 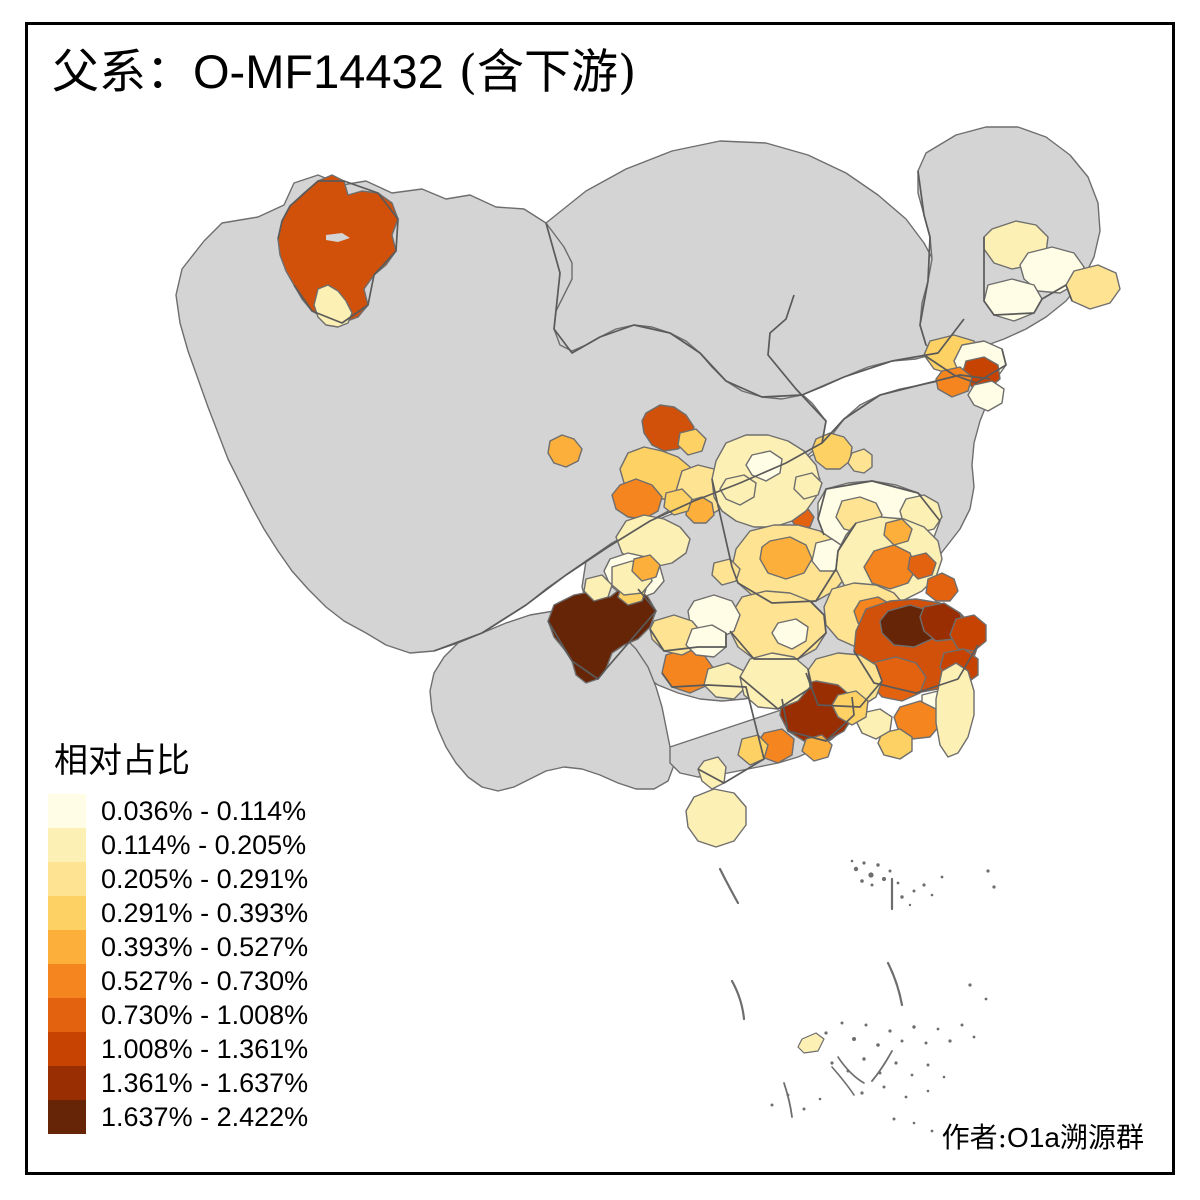 I want to click on legend-item: 0.205% - 0.291%, so click(x=178, y=879).